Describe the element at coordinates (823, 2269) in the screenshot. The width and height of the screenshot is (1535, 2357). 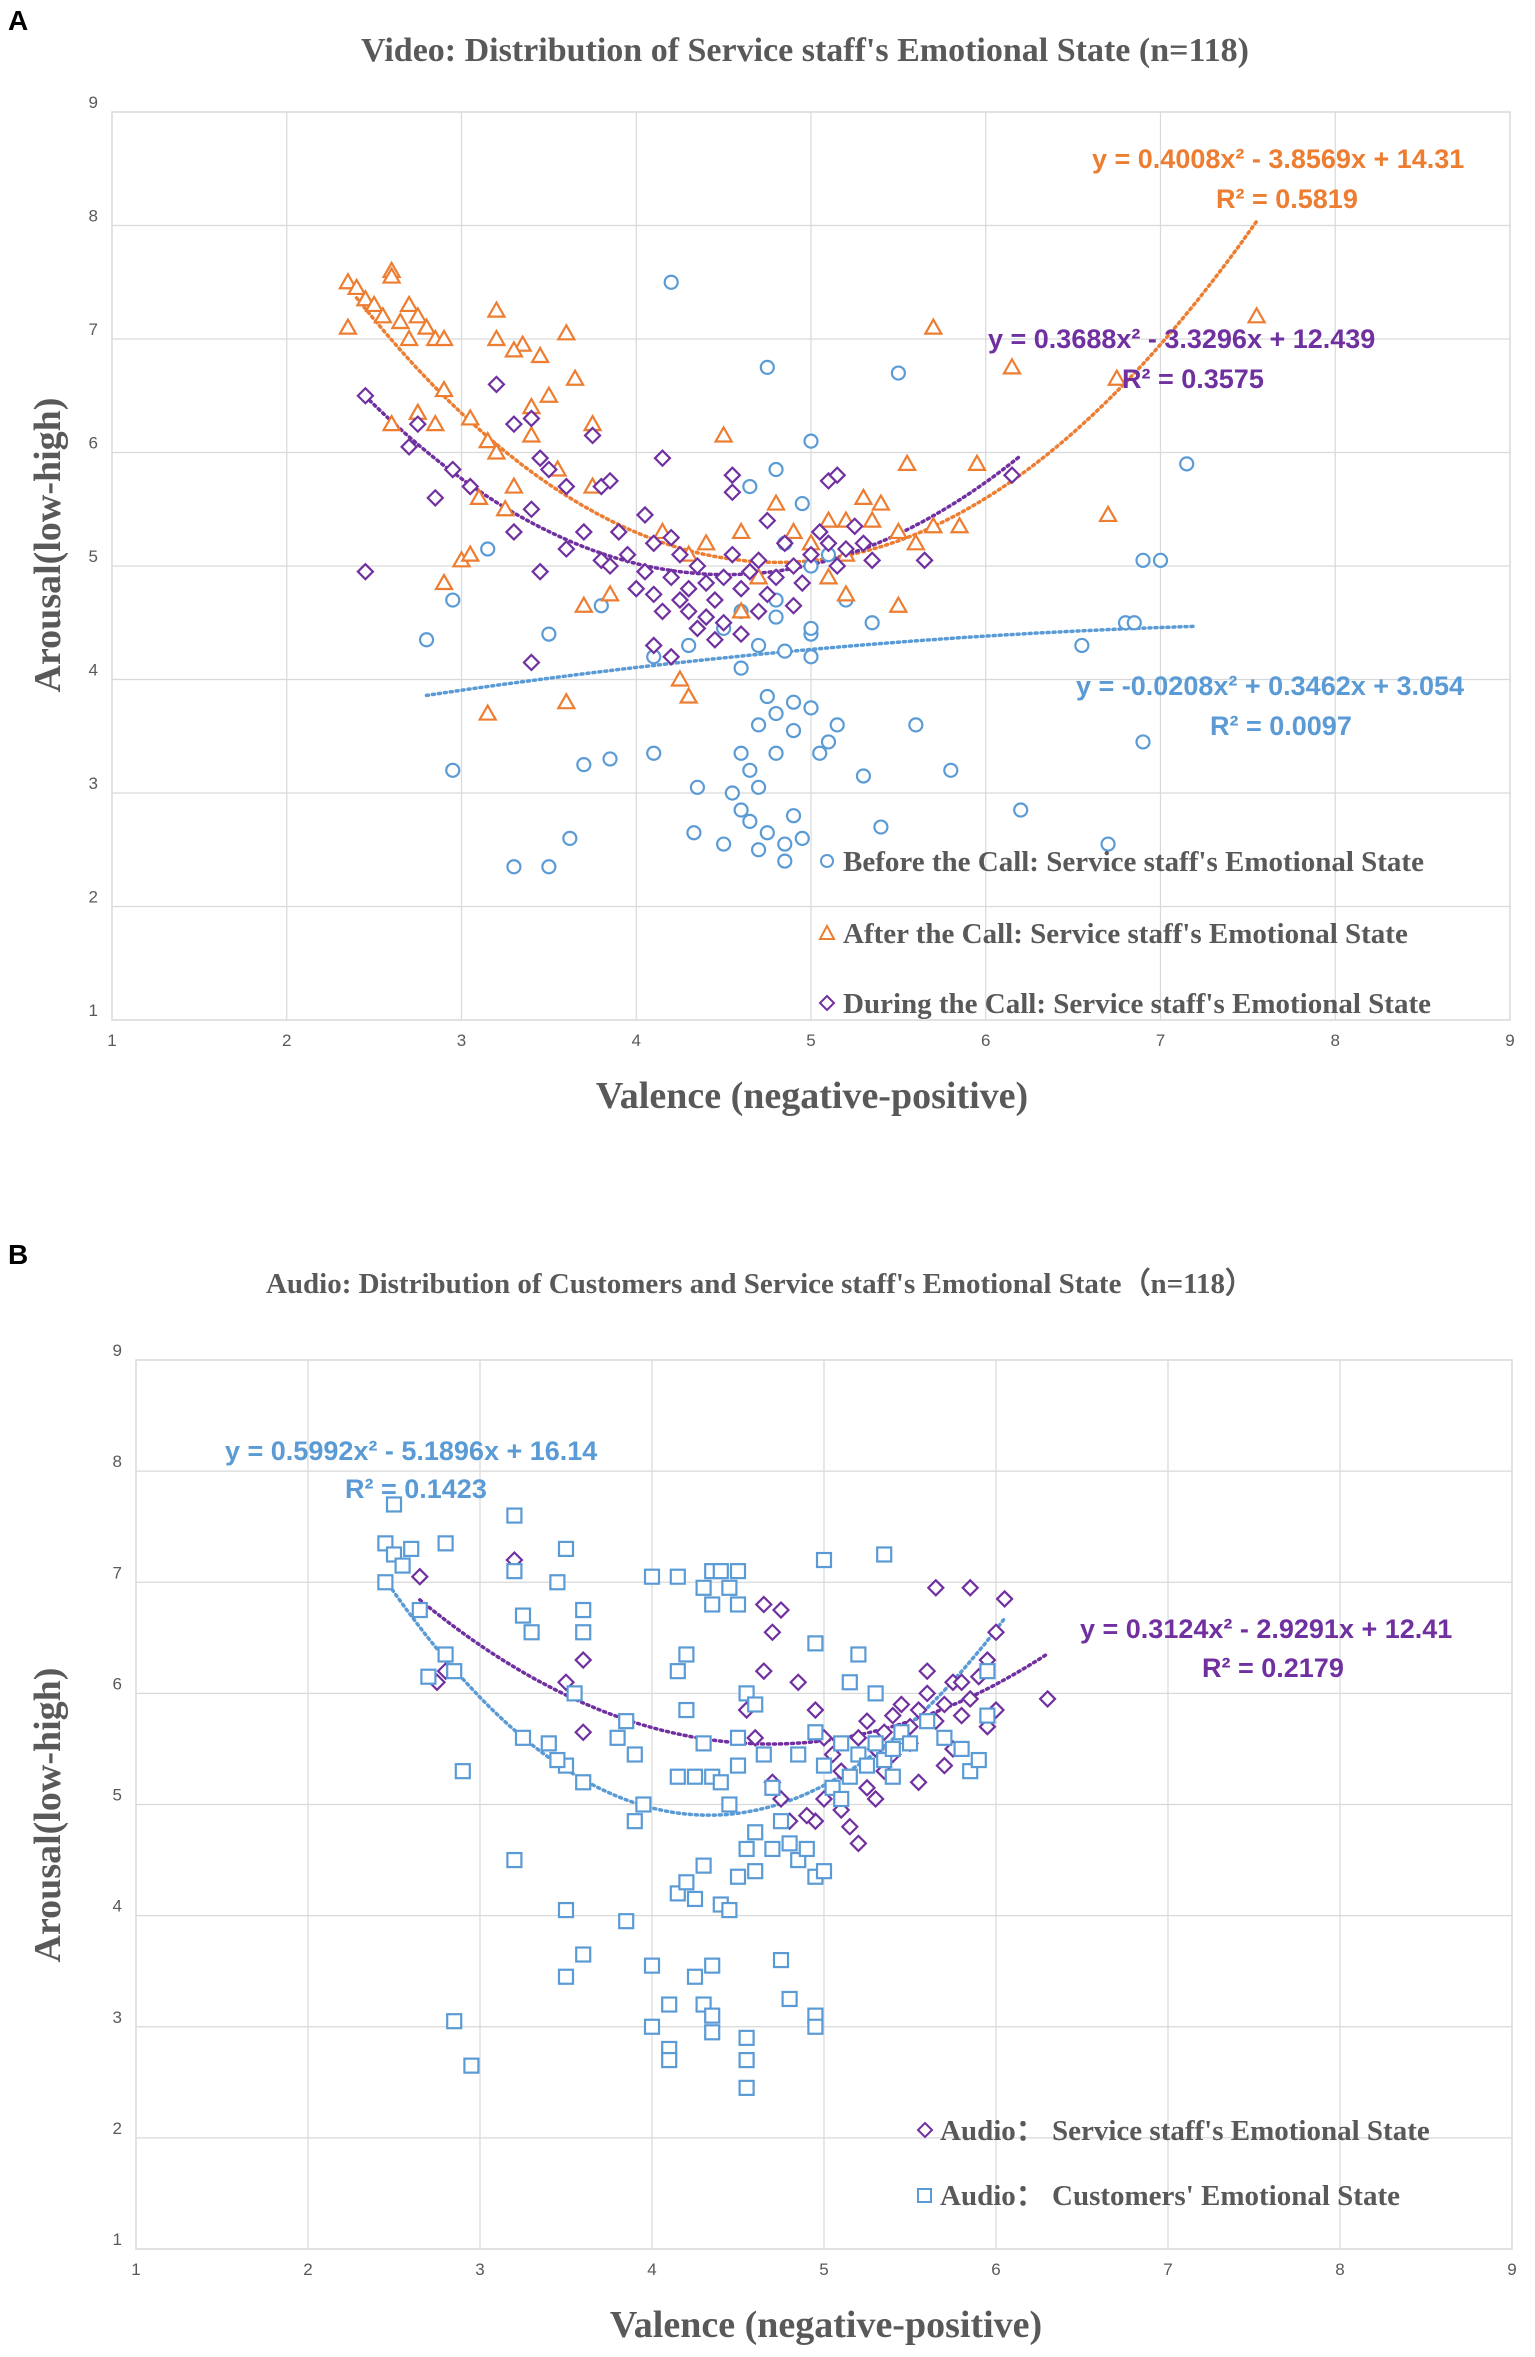
I see `x-tick-label: 5` at that location.